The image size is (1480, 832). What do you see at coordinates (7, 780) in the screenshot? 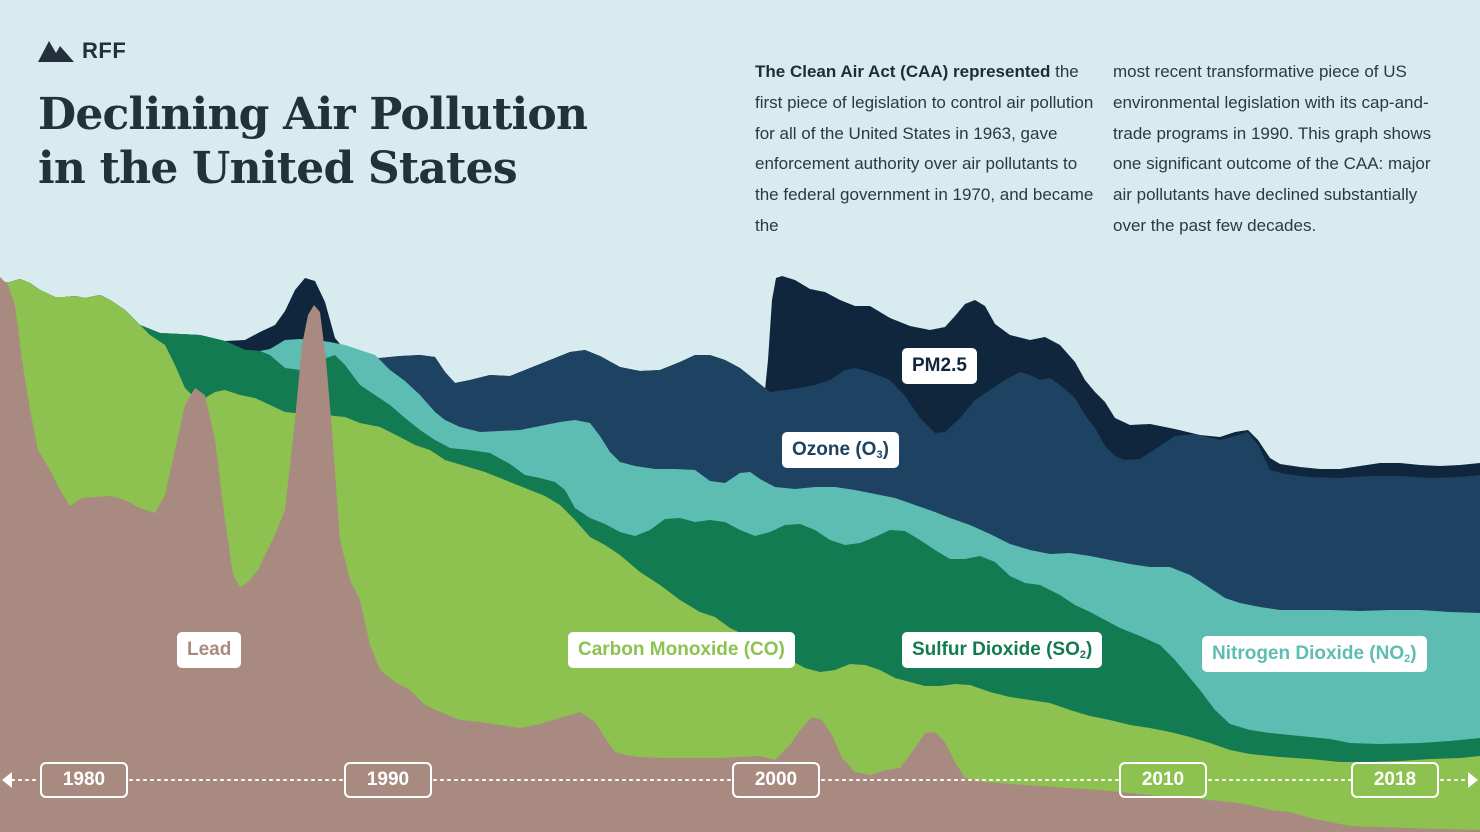
I see `timeline-arrow-left` at bounding box center [7, 780].